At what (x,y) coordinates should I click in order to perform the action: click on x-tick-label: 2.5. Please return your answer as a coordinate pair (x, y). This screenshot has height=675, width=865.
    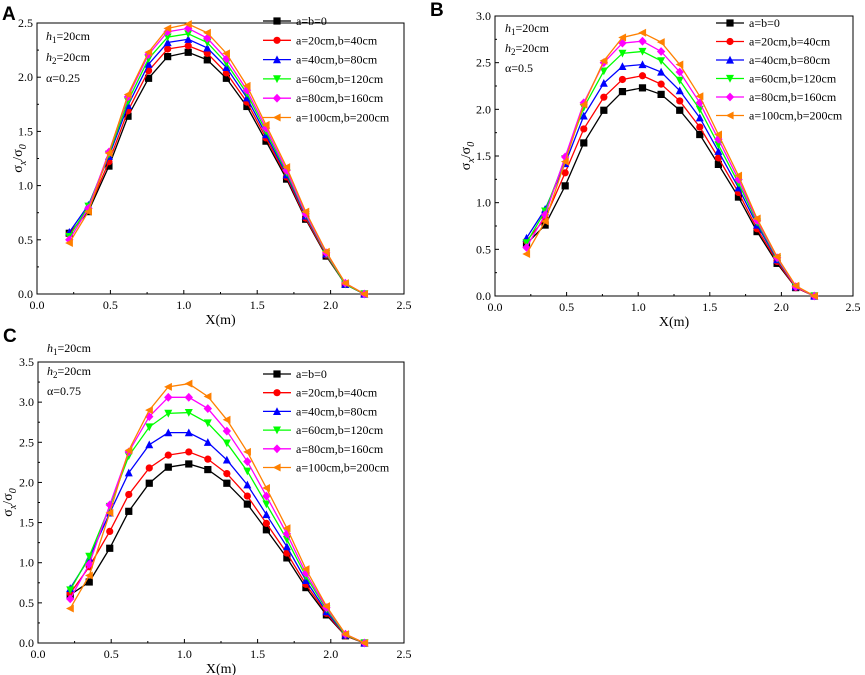
    Looking at the image, I should click on (853, 307).